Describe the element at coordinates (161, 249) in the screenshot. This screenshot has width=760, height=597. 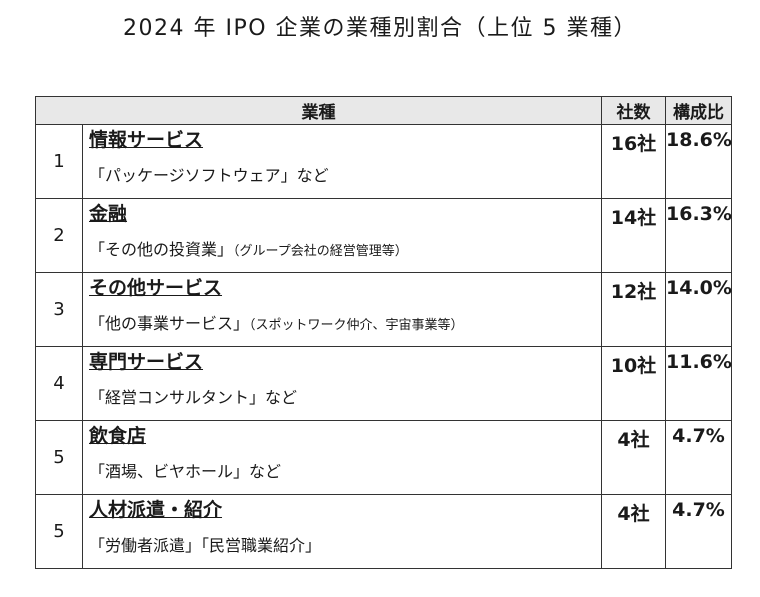
I see `industry-example-main: 「その他の投資業」` at that location.